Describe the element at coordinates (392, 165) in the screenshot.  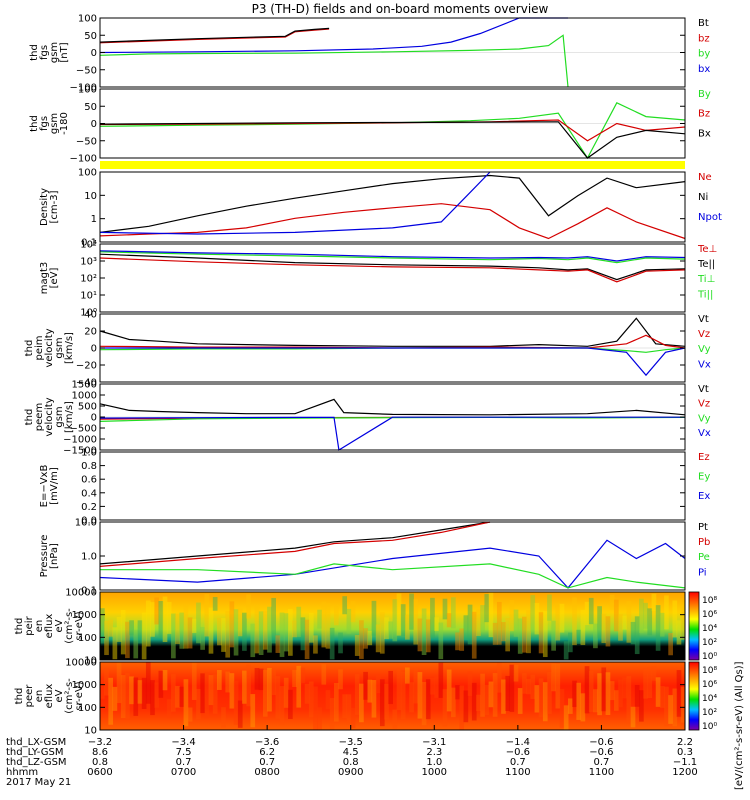
I see `quality-flag-bar` at that location.